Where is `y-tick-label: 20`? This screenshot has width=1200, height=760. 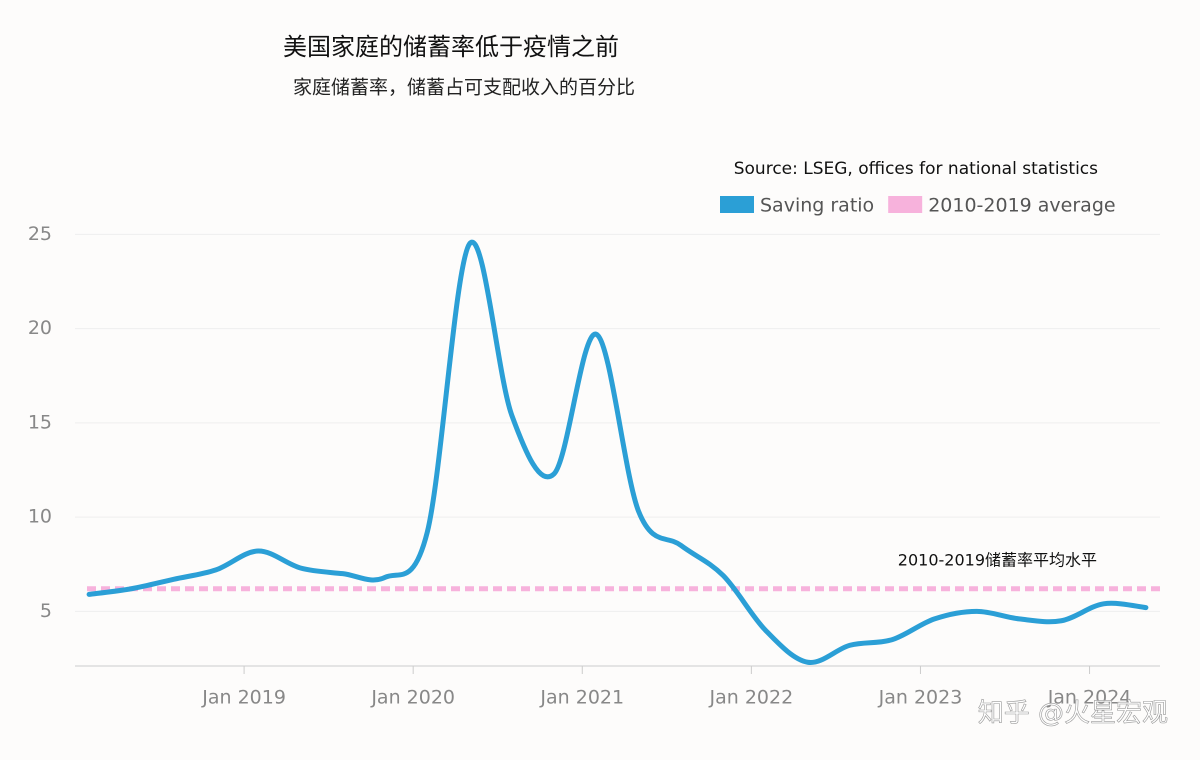
y-tick-label: 20 is located at coordinates (40, 328).